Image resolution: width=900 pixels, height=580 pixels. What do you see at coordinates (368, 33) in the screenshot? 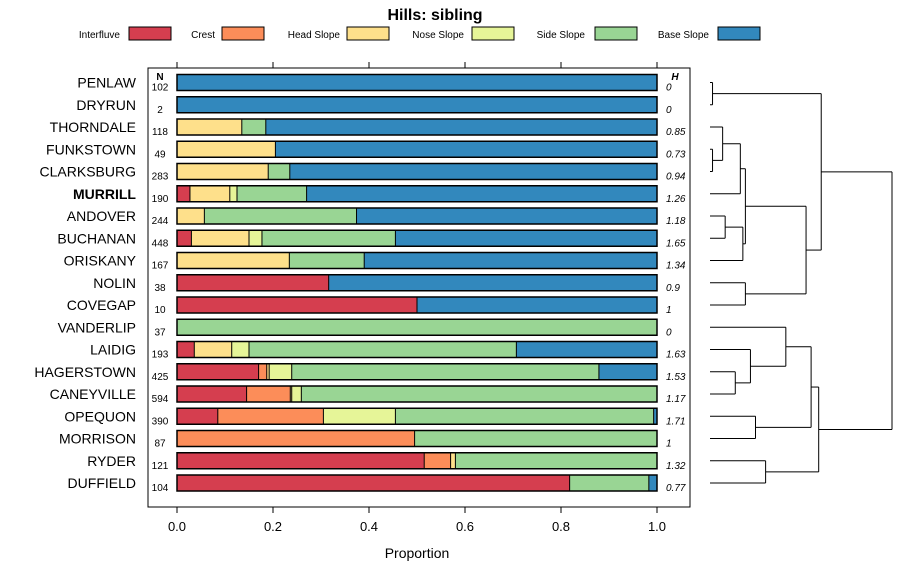
I see `legend-swatch-head-slope` at bounding box center [368, 33].